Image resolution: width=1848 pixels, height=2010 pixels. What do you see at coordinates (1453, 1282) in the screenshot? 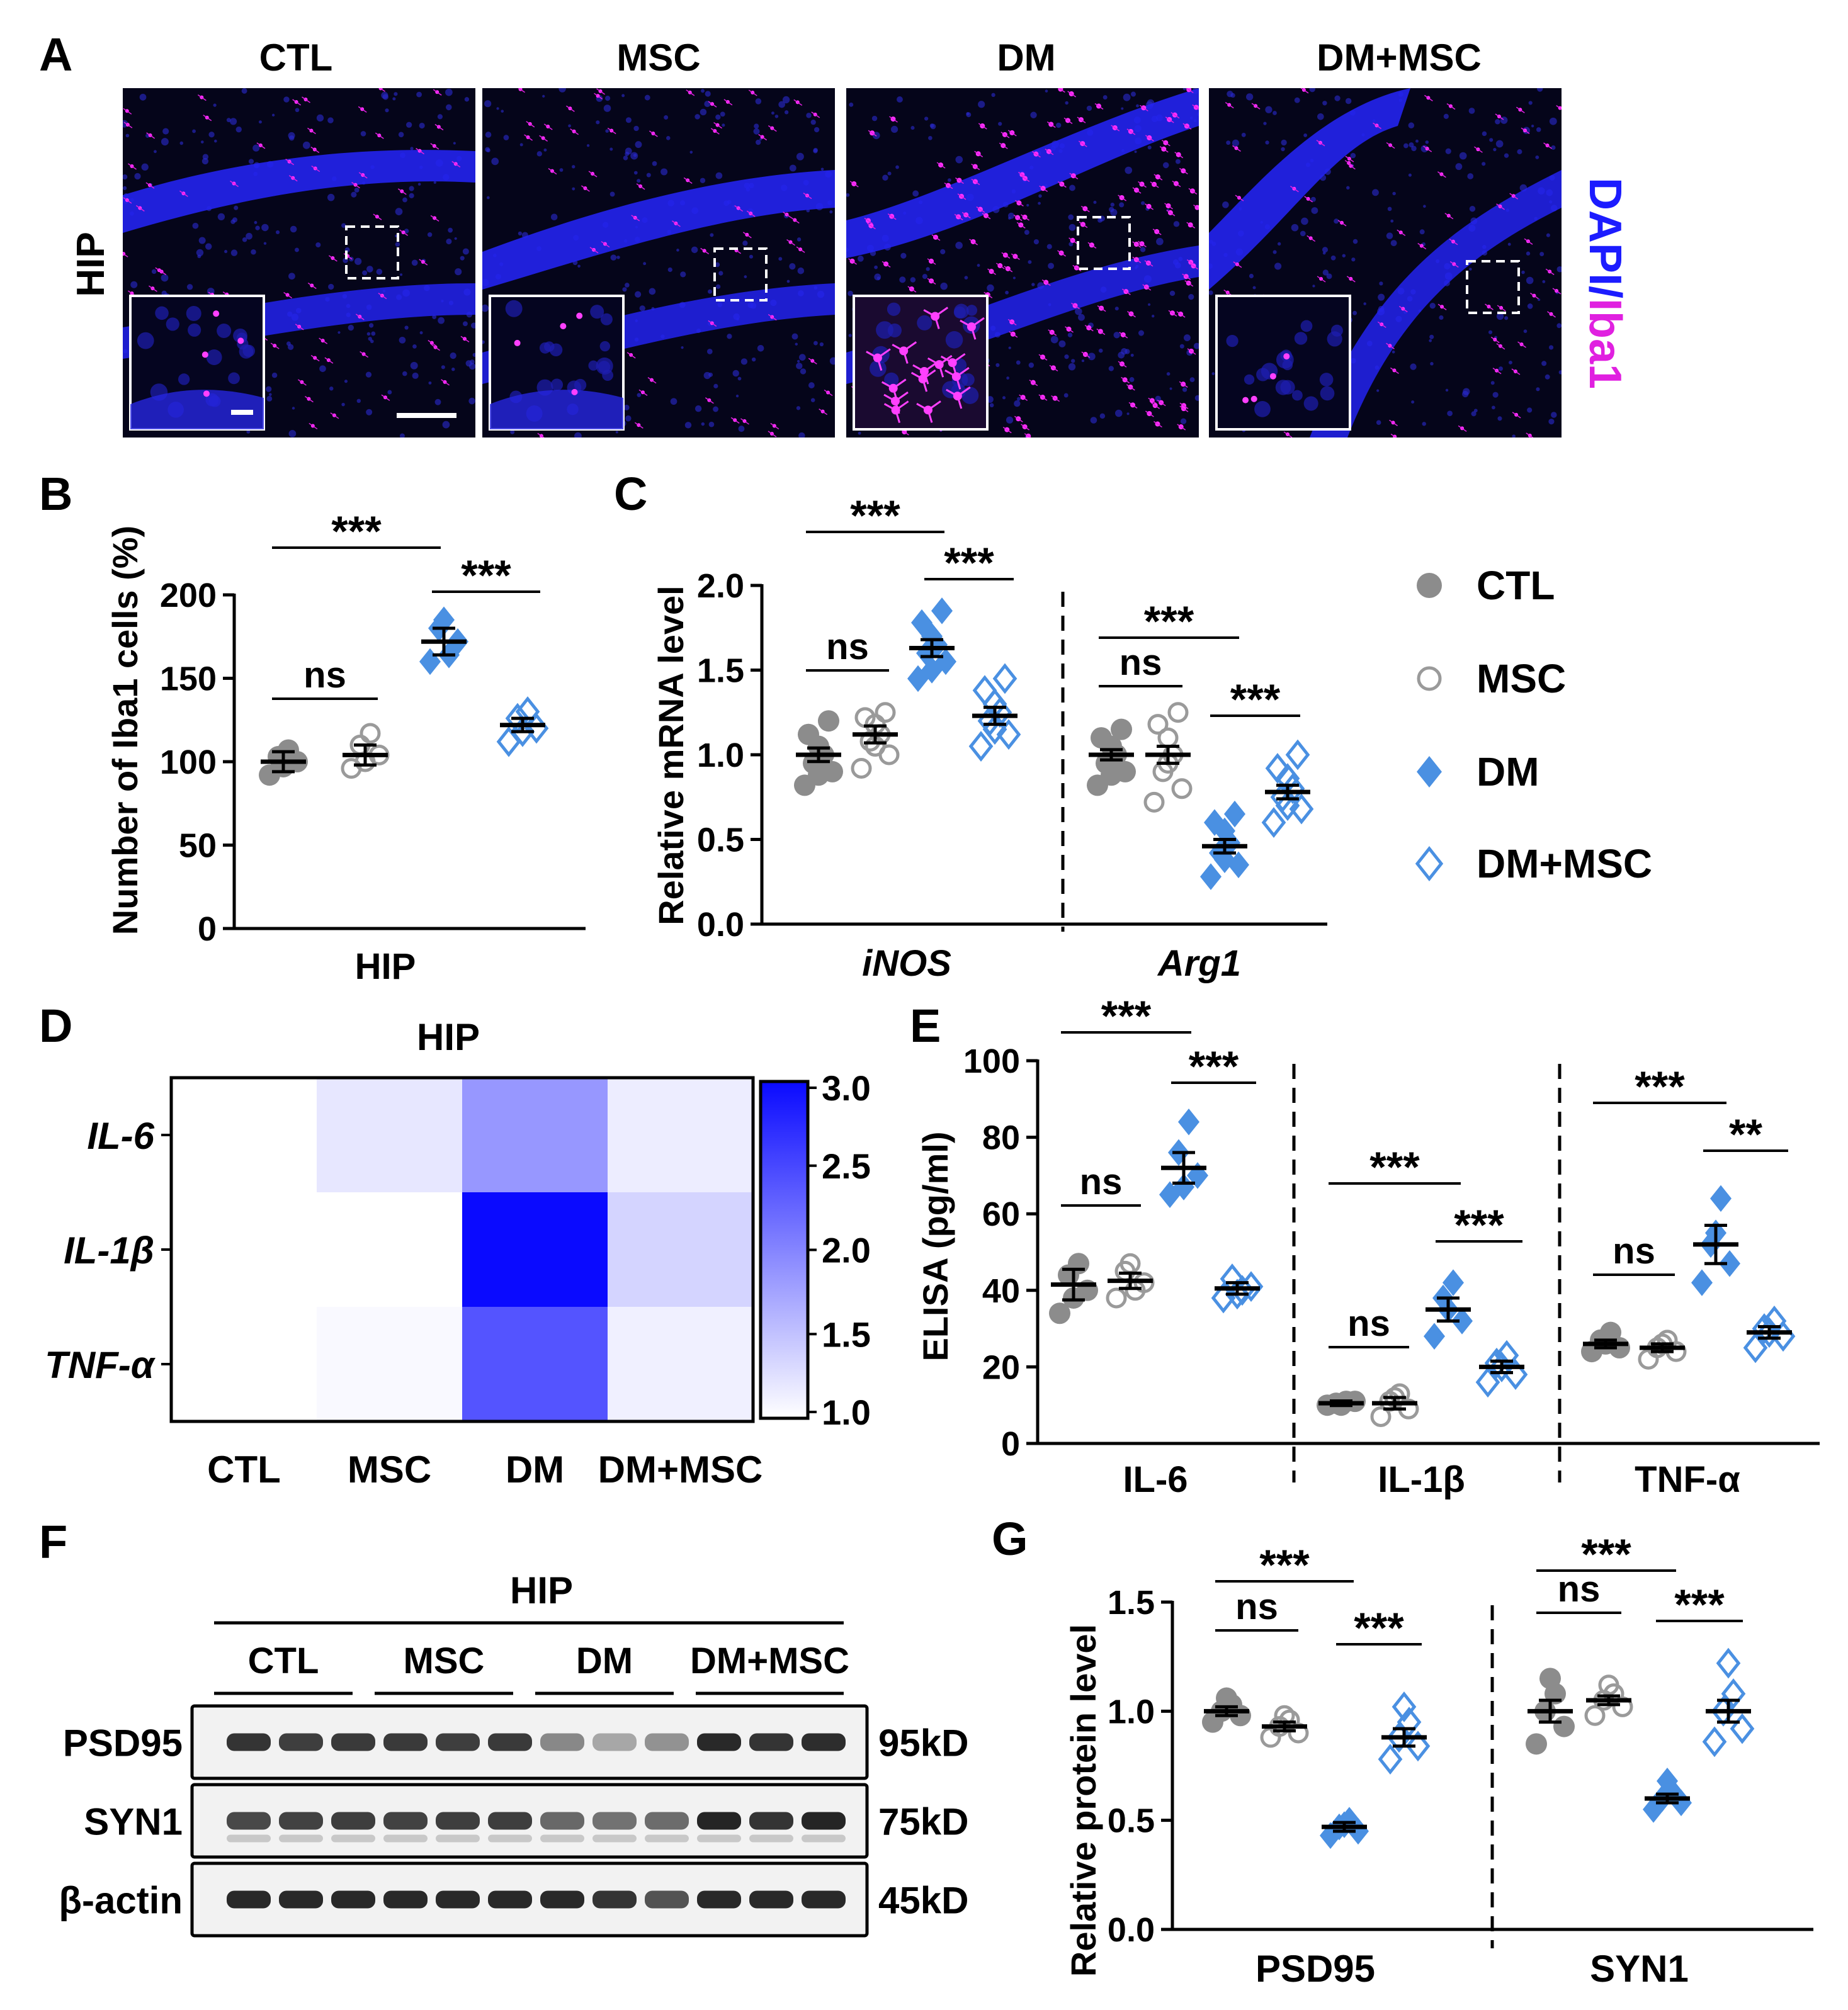
I see `chart-e-il-1b-dm-point` at bounding box center [1453, 1282].